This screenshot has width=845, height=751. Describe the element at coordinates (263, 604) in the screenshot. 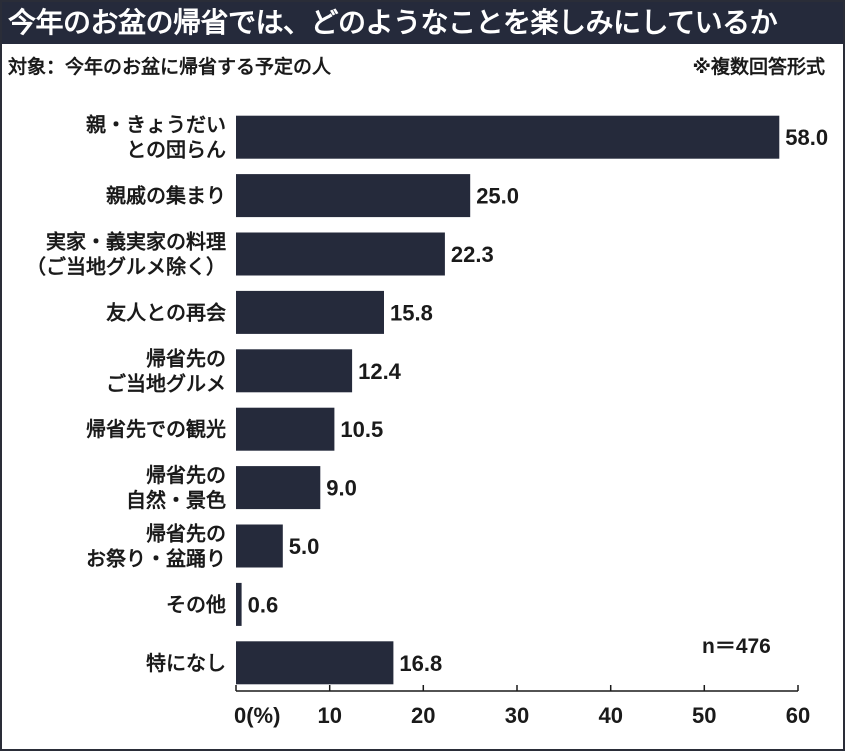

I see `bar-value-label: 0.6` at that location.